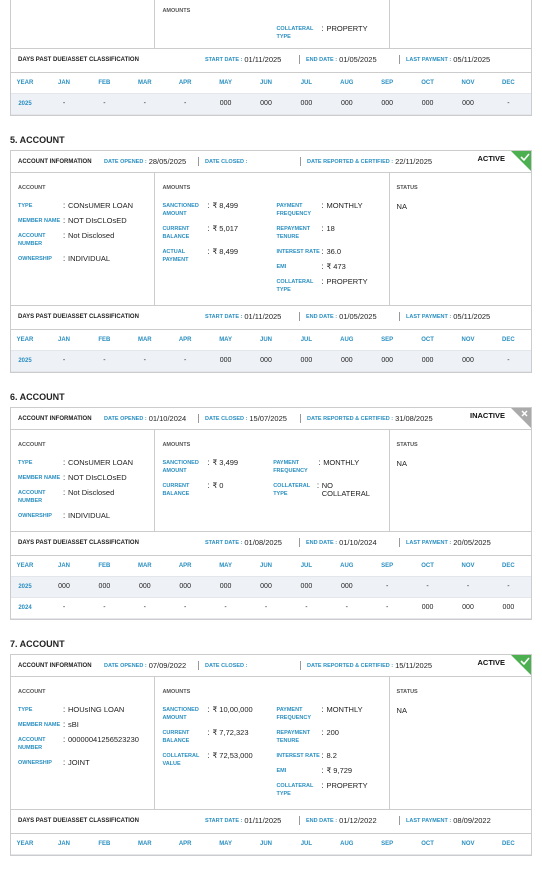 The height and width of the screenshot is (872, 542). I want to click on month-header: MAR, so click(144, 83).